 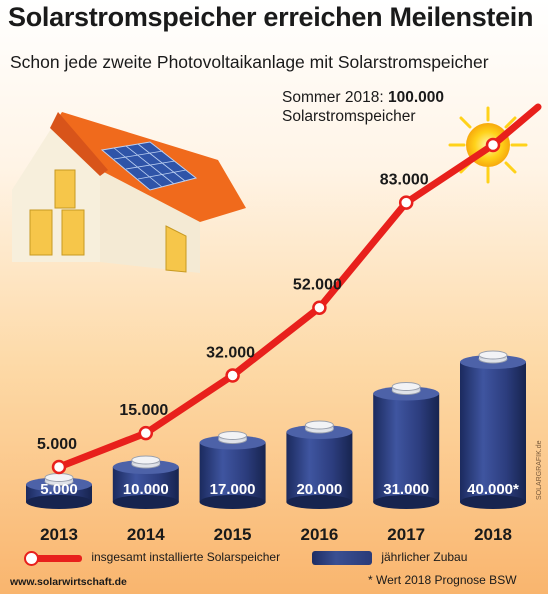 What do you see at coordinates (230, 352) in the screenshot?
I see `line-value-label: 32.000` at bounding box center [230, 352].